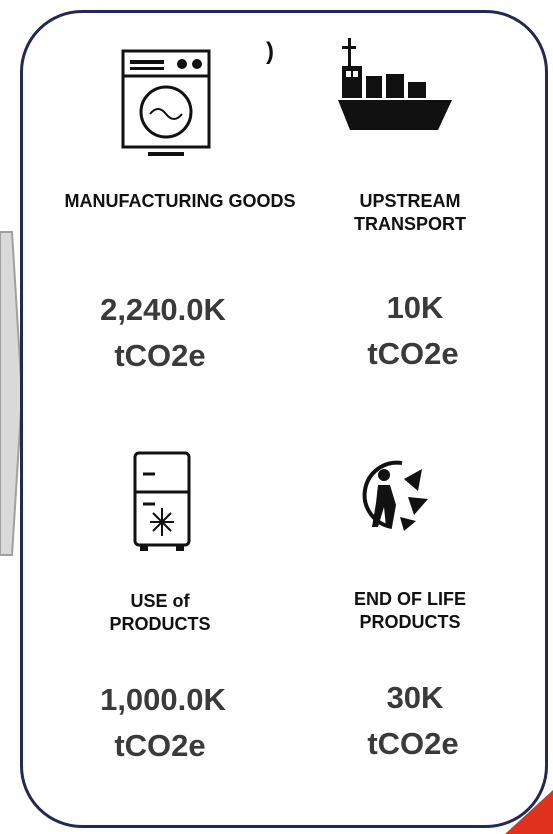  I want to click on red-corner, so click(529, 812).